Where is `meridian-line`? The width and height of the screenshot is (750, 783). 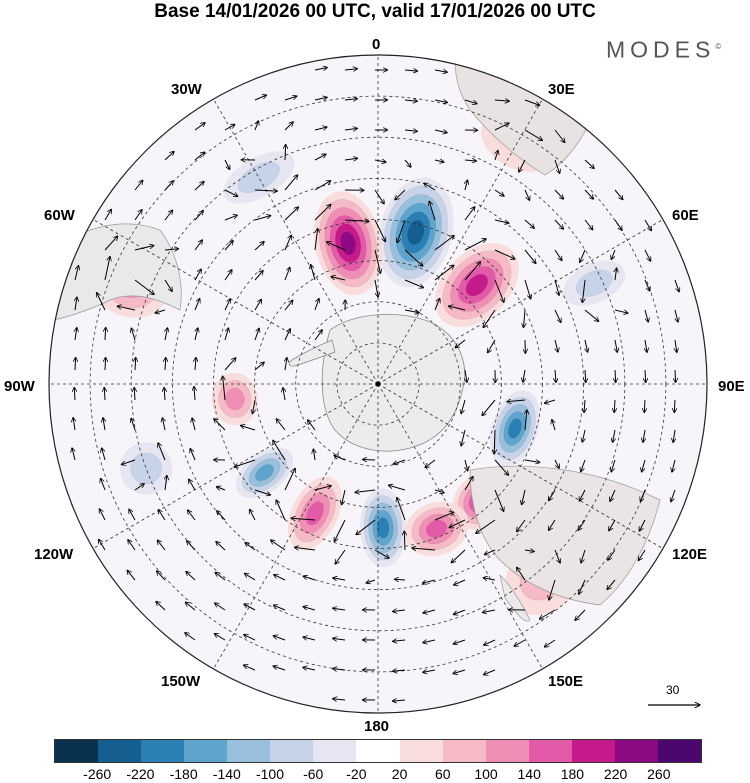 meridian-line is located at coordinates (460, 241).